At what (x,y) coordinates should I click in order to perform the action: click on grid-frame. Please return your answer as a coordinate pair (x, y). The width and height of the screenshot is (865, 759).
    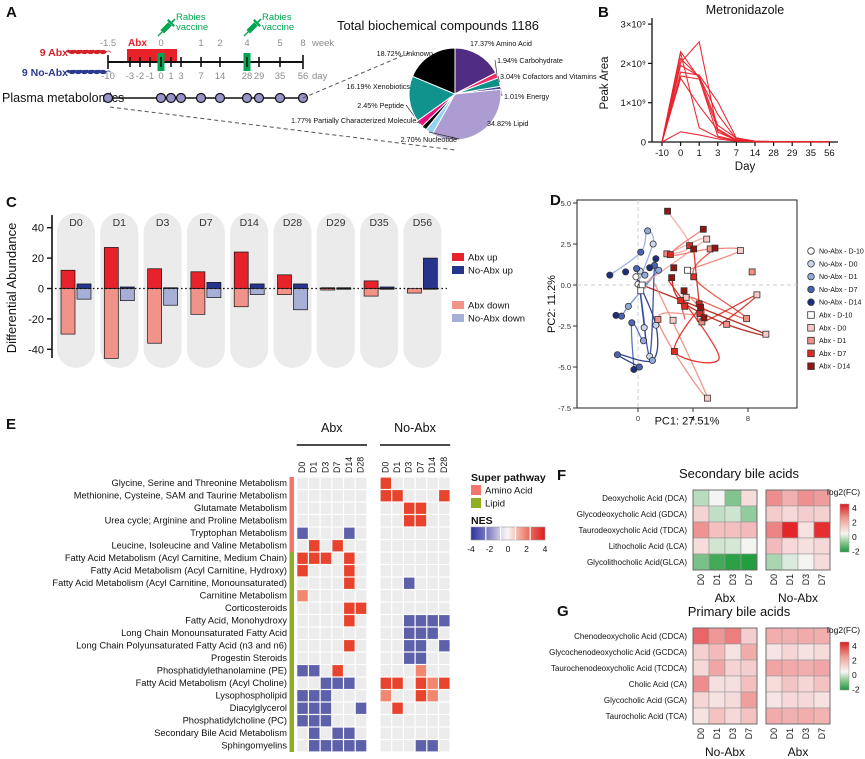
    Looking at the image, I should click on (725, 676).